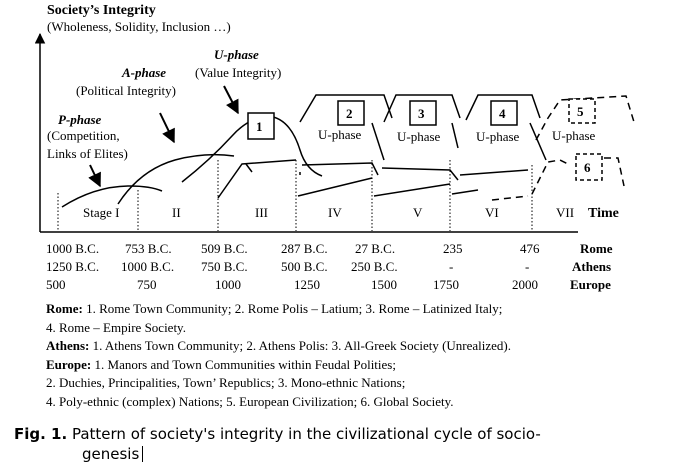 The height and width of the screenshot is (472, 673). I want to click on box-4: 4, so click(504, 113).